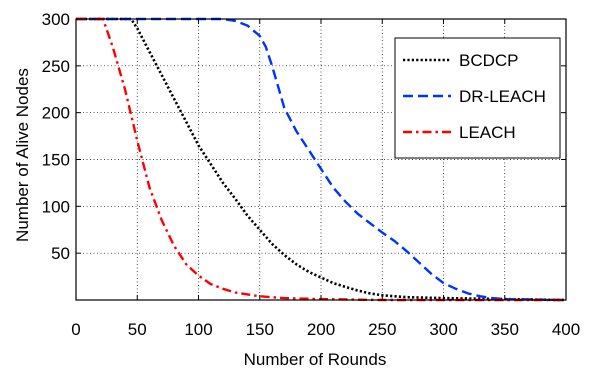 The height and width of the screenshot is (379, 590). What do you see at coordinates (137, 329) in the screenshot?
I see `x-tick-label: 50` at bounding box center [137, 329].